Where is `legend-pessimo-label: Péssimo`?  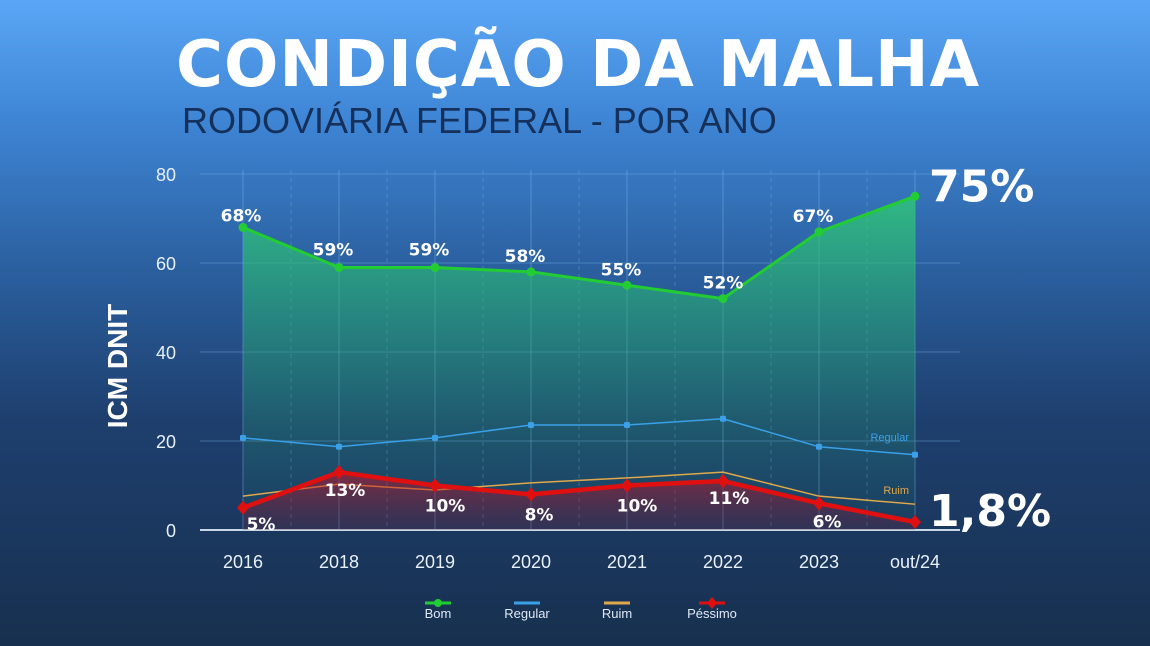
legend-pessimo-label: Péssimo is located at coordinates (712, 613).